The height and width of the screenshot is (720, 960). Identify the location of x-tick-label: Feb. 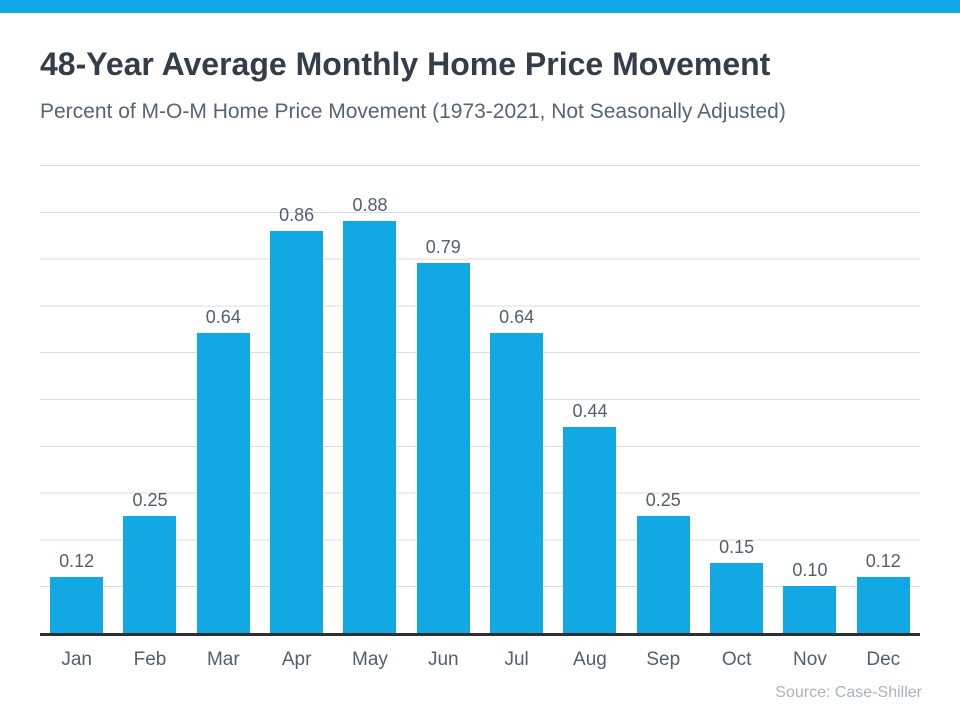
(150, 659).